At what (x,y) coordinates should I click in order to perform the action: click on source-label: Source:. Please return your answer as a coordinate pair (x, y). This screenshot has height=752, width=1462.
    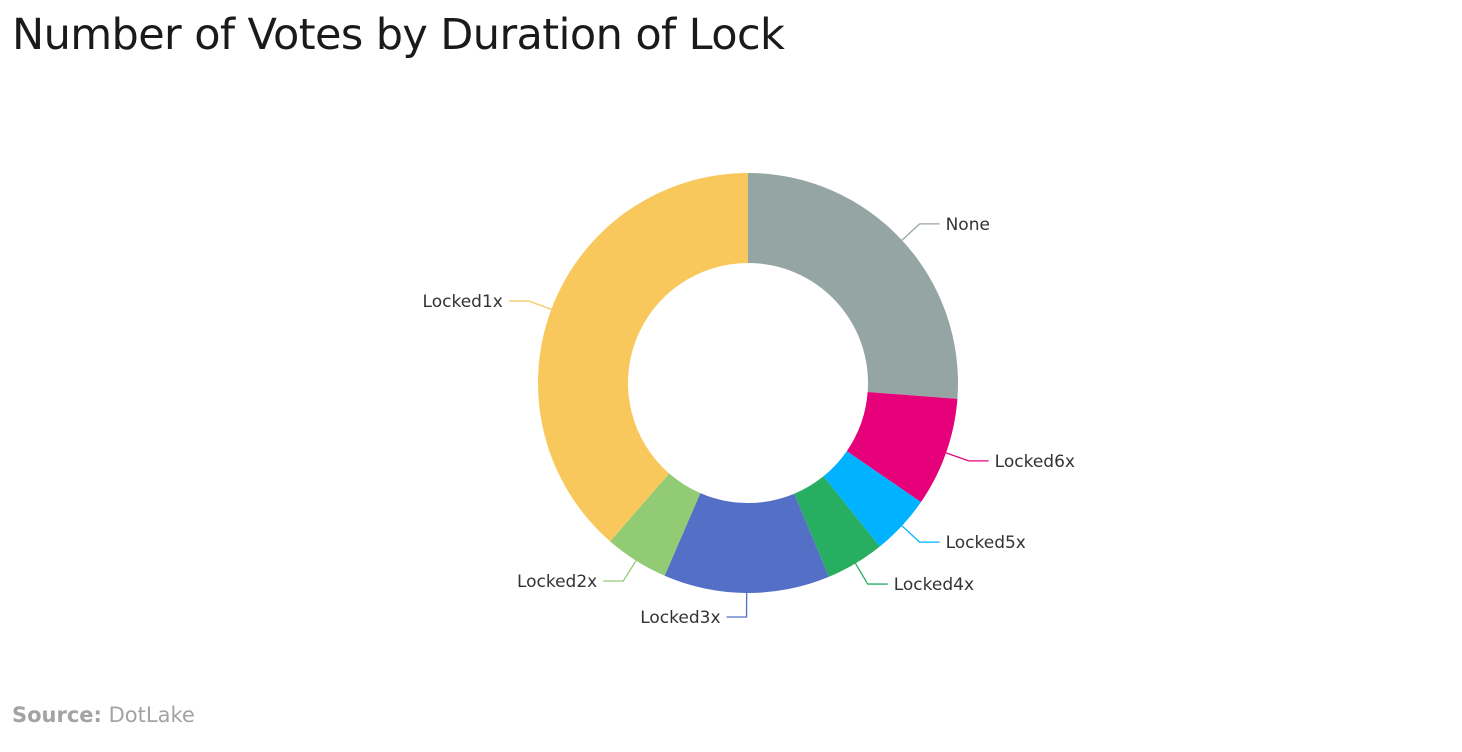
    Looking at the image, I should click on (57, 715).